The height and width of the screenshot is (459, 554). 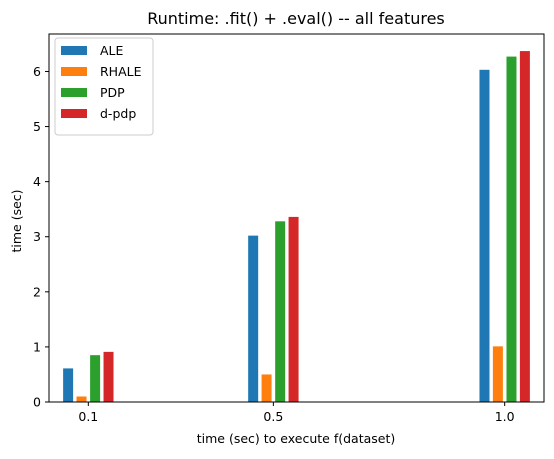 What do you see at coordinates (74, 113) in the screenshot?
I see `legend-swatch-d-pdp` at bounding box center [74, 113].